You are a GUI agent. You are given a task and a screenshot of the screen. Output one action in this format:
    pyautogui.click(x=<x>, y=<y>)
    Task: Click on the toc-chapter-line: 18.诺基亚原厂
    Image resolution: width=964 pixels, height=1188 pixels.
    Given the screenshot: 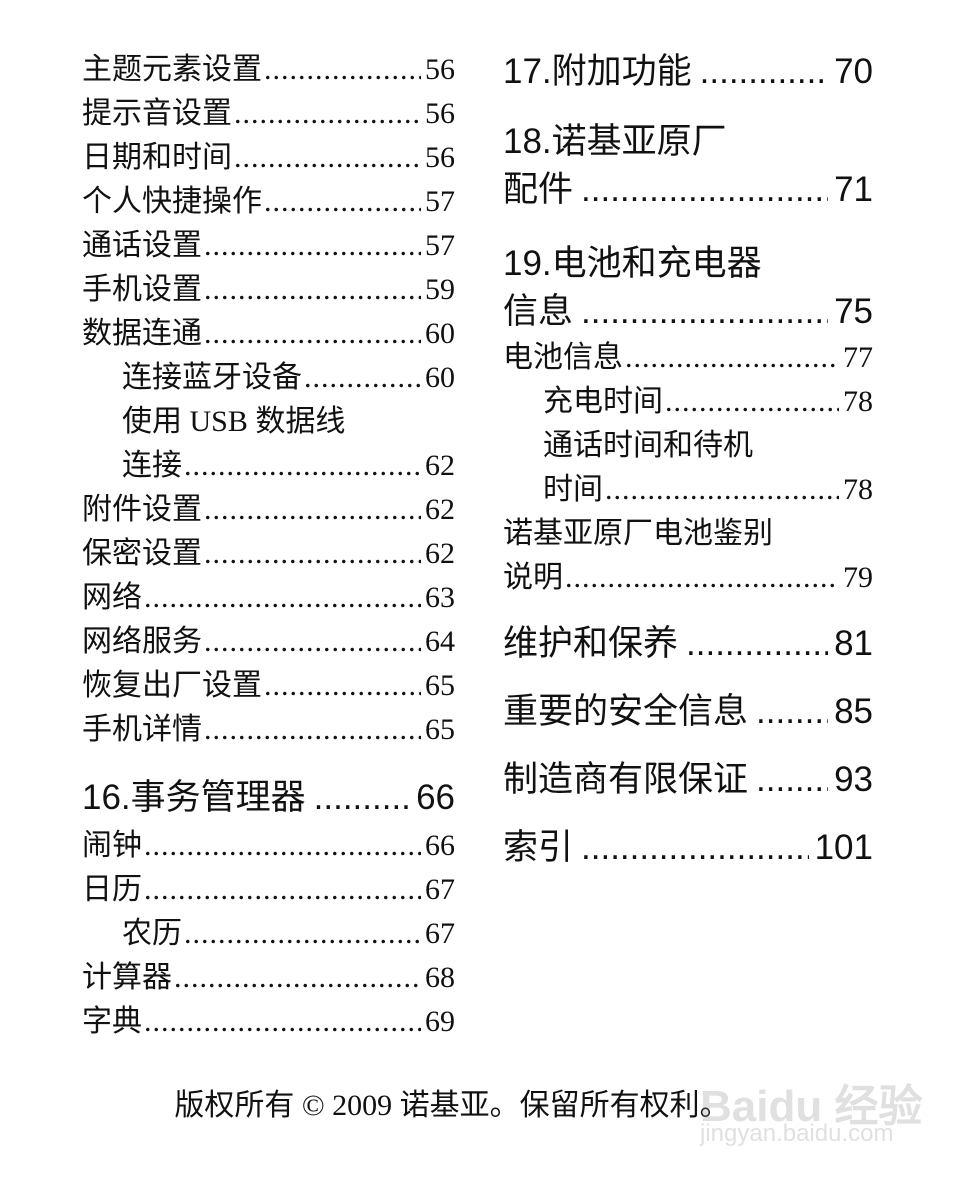 What is the action you would take?
    pyautogui.click(x=615, y=141)
    